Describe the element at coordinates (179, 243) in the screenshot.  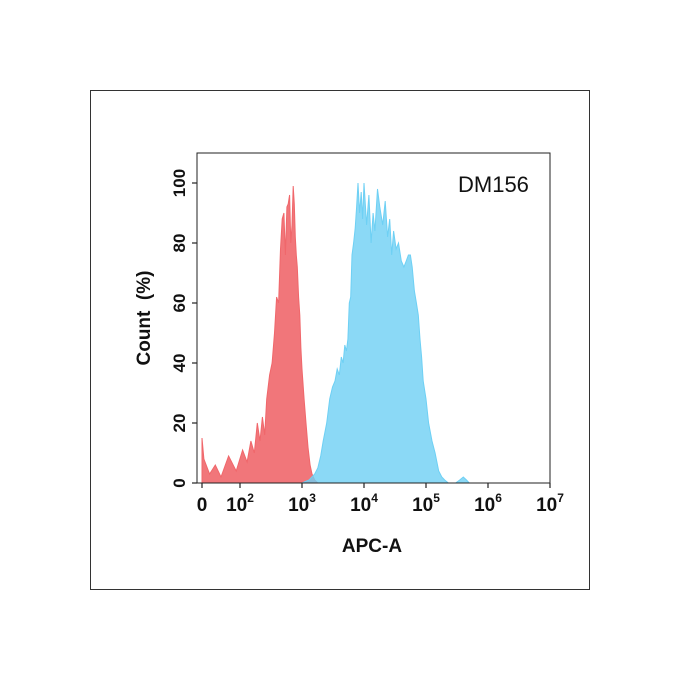
I see `y-tick-label: 80` at that location.